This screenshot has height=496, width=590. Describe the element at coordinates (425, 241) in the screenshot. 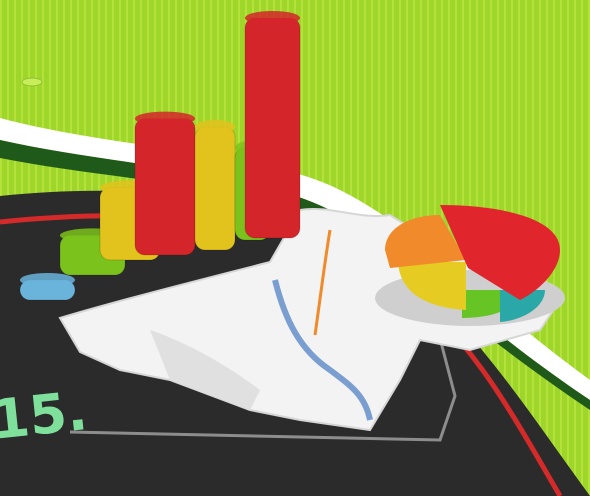

I see `pie-slice-orange` at that location.